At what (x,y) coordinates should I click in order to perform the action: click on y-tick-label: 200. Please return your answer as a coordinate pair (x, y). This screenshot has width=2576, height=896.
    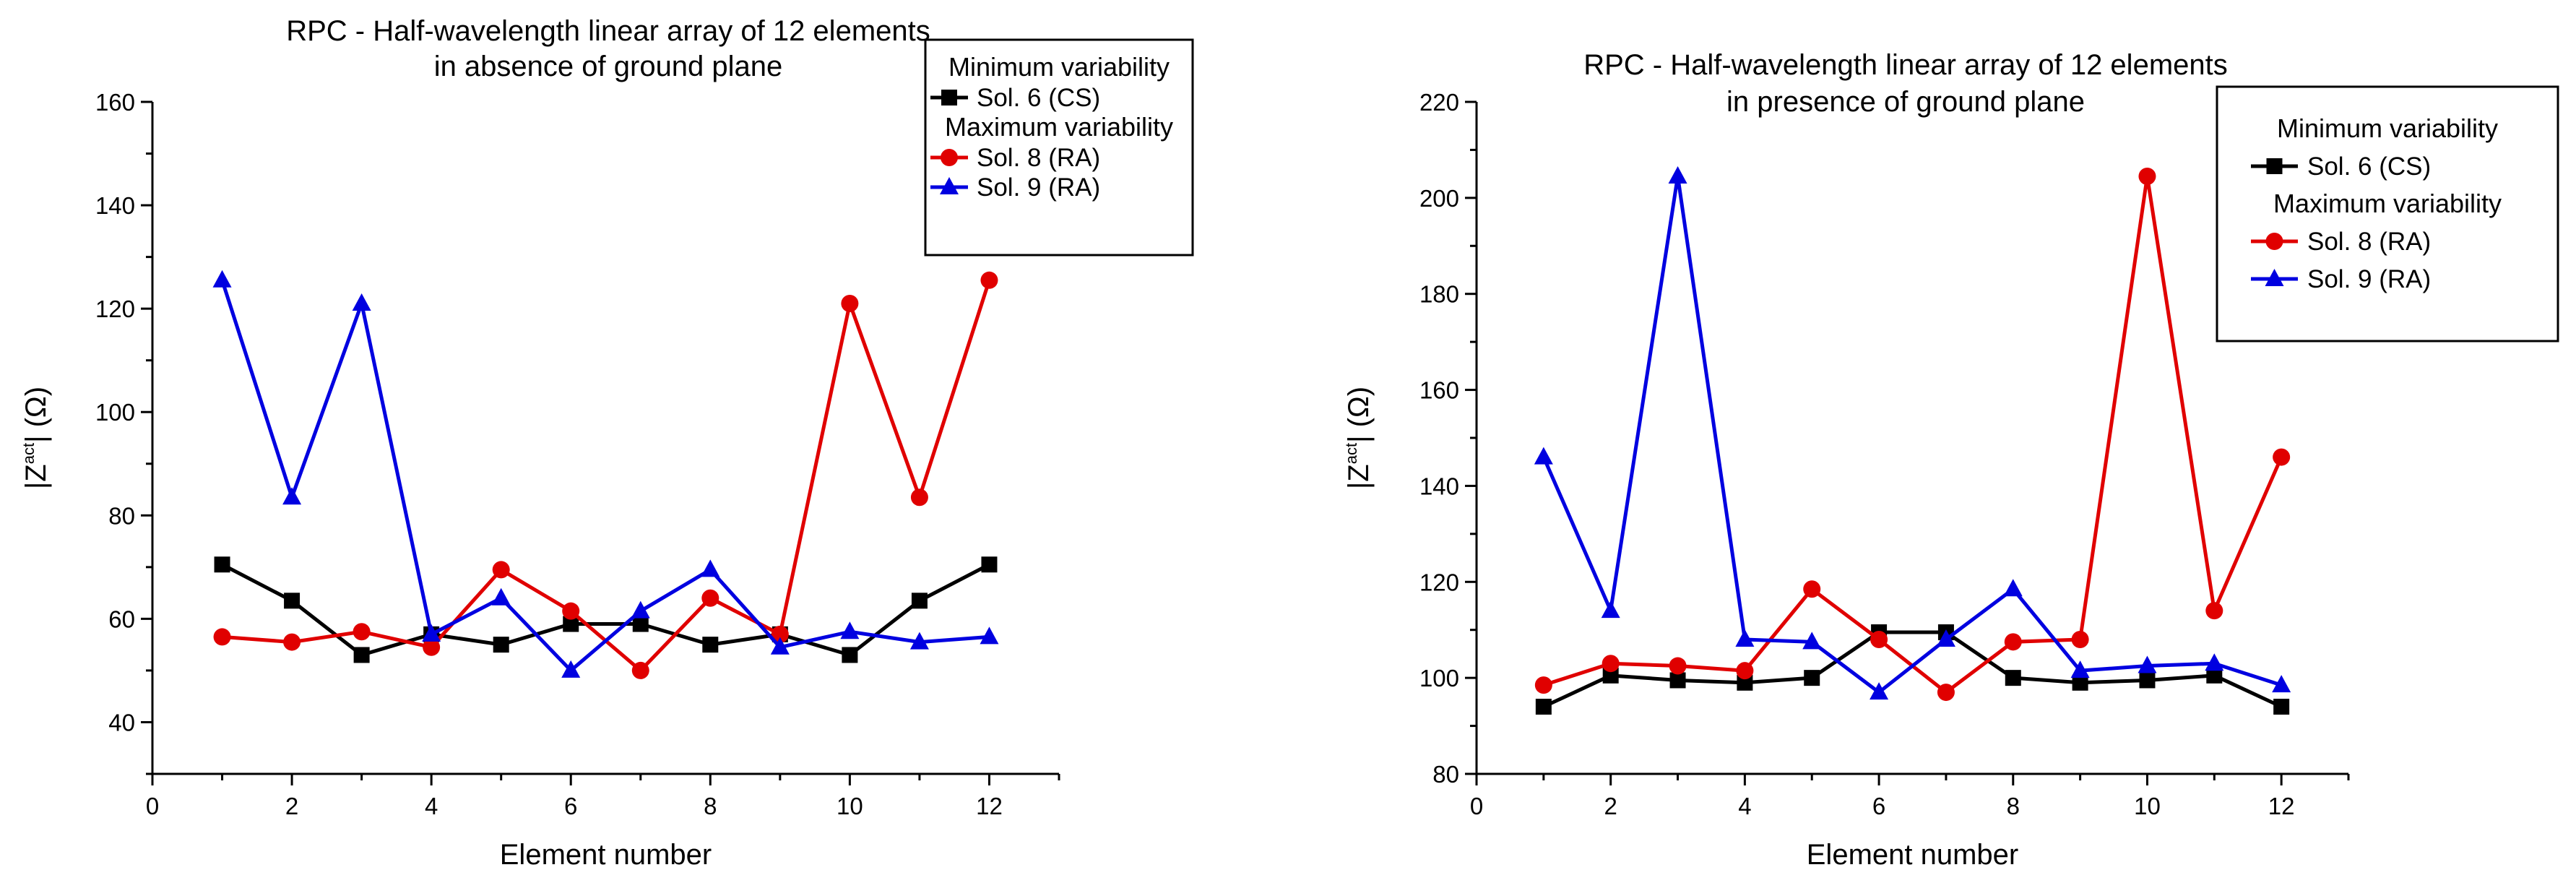
    Looking at the image, I should click on (1439, 198).